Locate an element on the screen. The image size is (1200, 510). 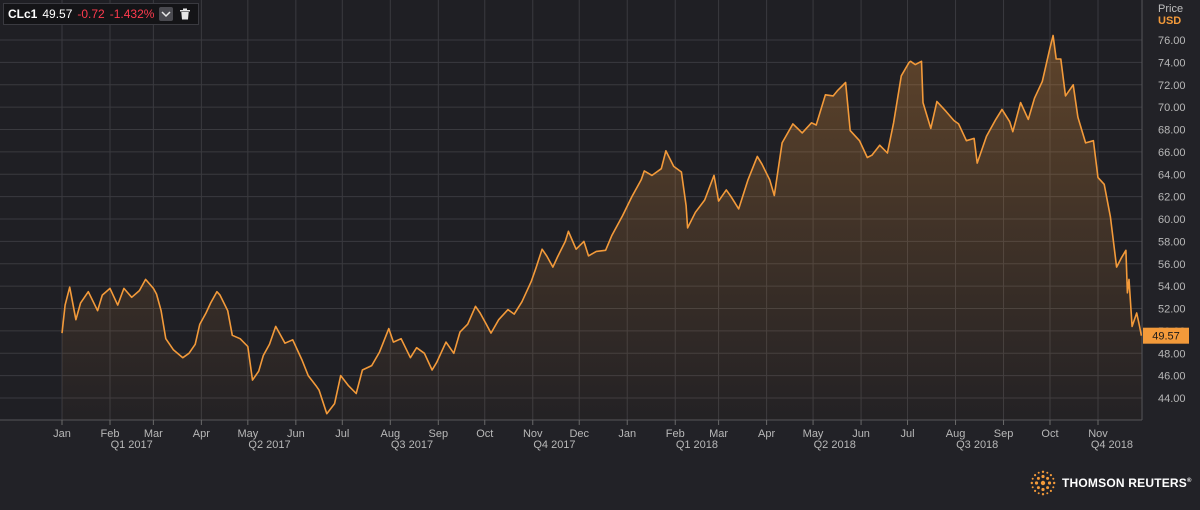
reuters-logo-icon is located at coordinates (1043, 483).